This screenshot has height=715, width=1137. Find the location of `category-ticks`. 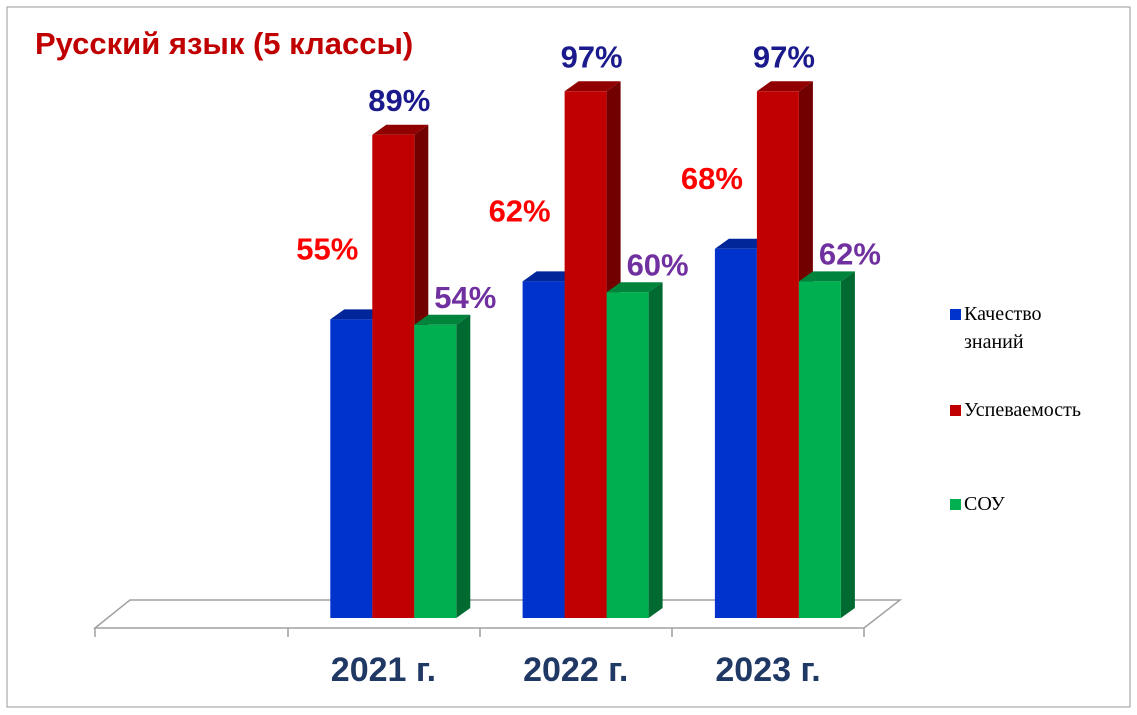

category-ticks is located at coordinates (479, 632).